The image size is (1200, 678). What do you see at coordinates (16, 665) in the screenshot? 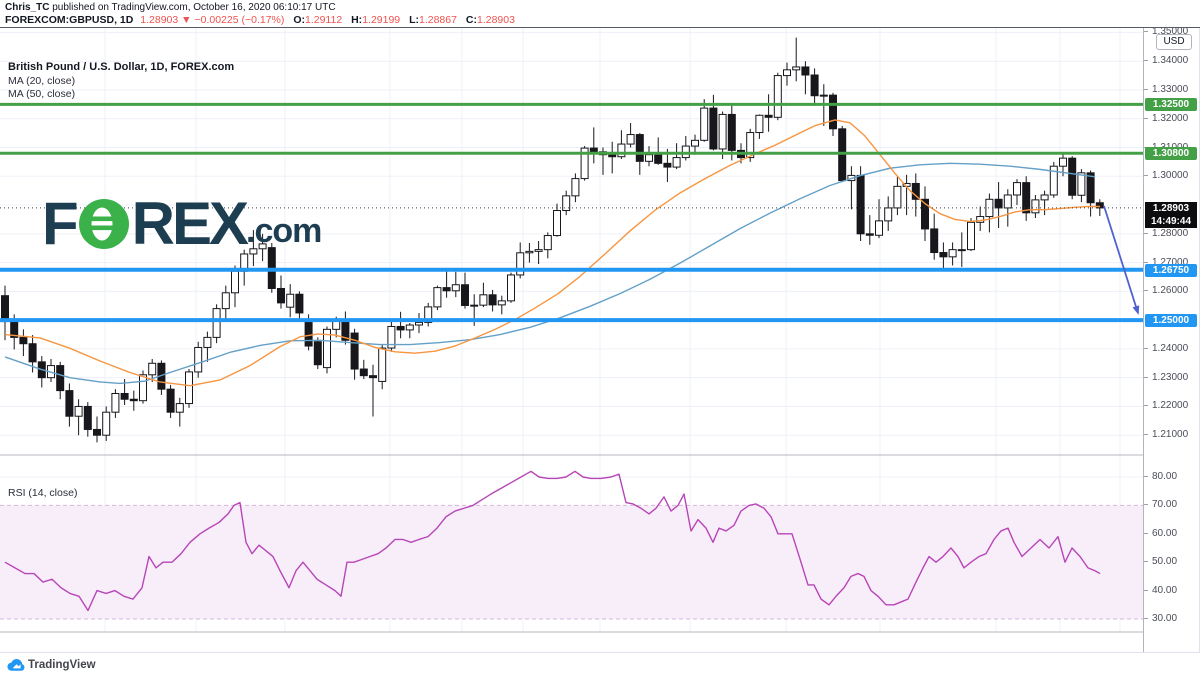
I see `tradingview-logo-icon` at bounding box center [16, 665].